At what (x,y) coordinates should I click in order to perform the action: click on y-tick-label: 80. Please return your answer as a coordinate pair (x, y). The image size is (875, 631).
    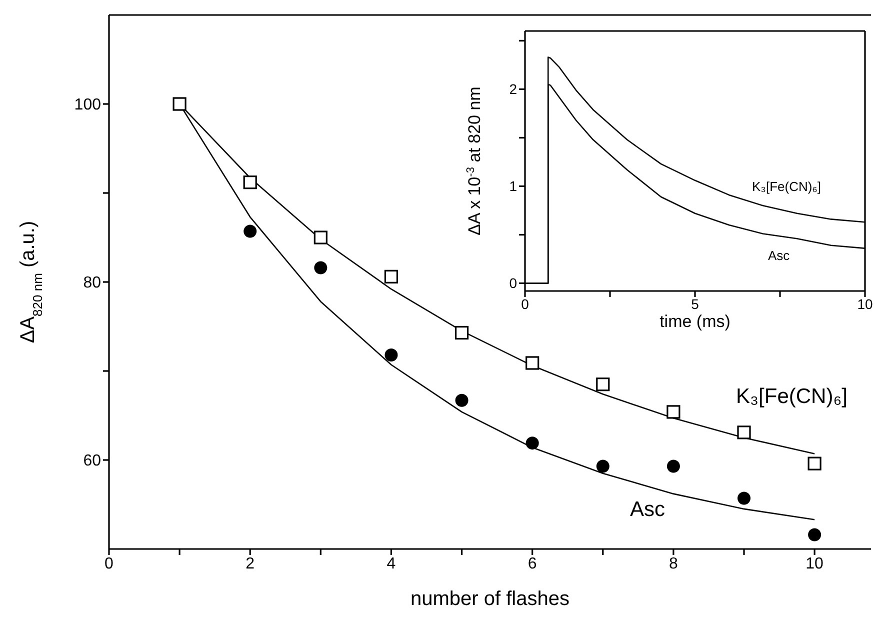
    Looking at the image, I should click on (92, 283).